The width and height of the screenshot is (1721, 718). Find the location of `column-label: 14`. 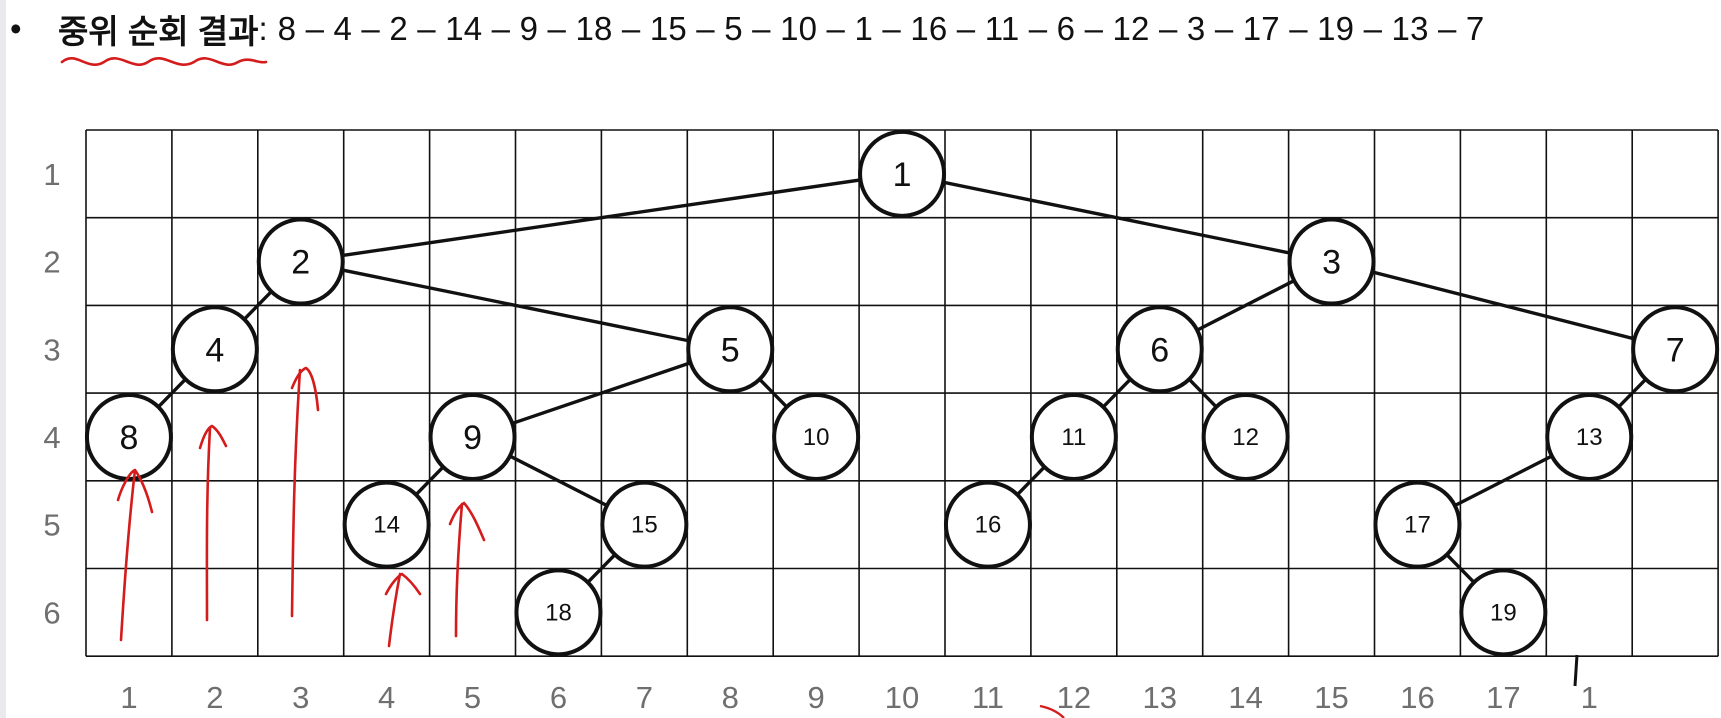

column-label: 14 is located at coordinates (1245, 697).